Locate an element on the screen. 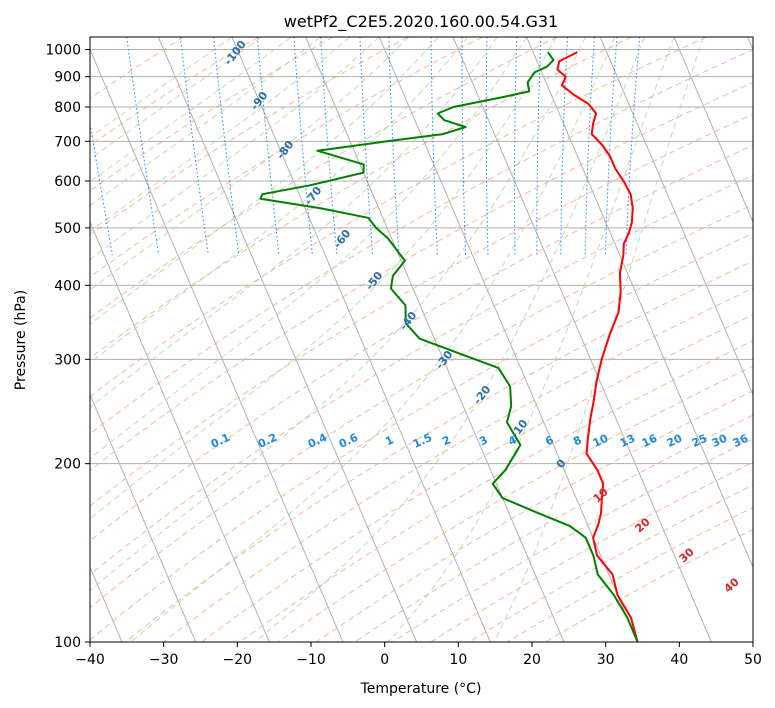  chart-title: wetPf2_C2E5.2020.160.00.54.G31 is located at coordinates (421, 22).